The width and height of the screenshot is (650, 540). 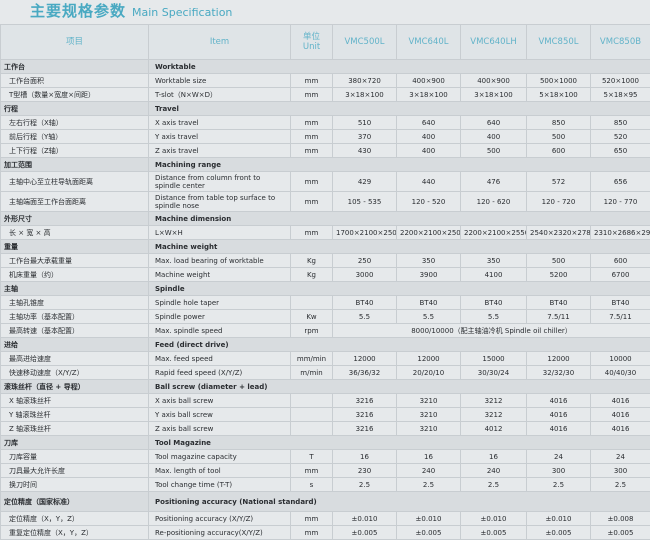 I want to click on item-en: Positioning accuracy (National standard), so click(x=399, y=502).